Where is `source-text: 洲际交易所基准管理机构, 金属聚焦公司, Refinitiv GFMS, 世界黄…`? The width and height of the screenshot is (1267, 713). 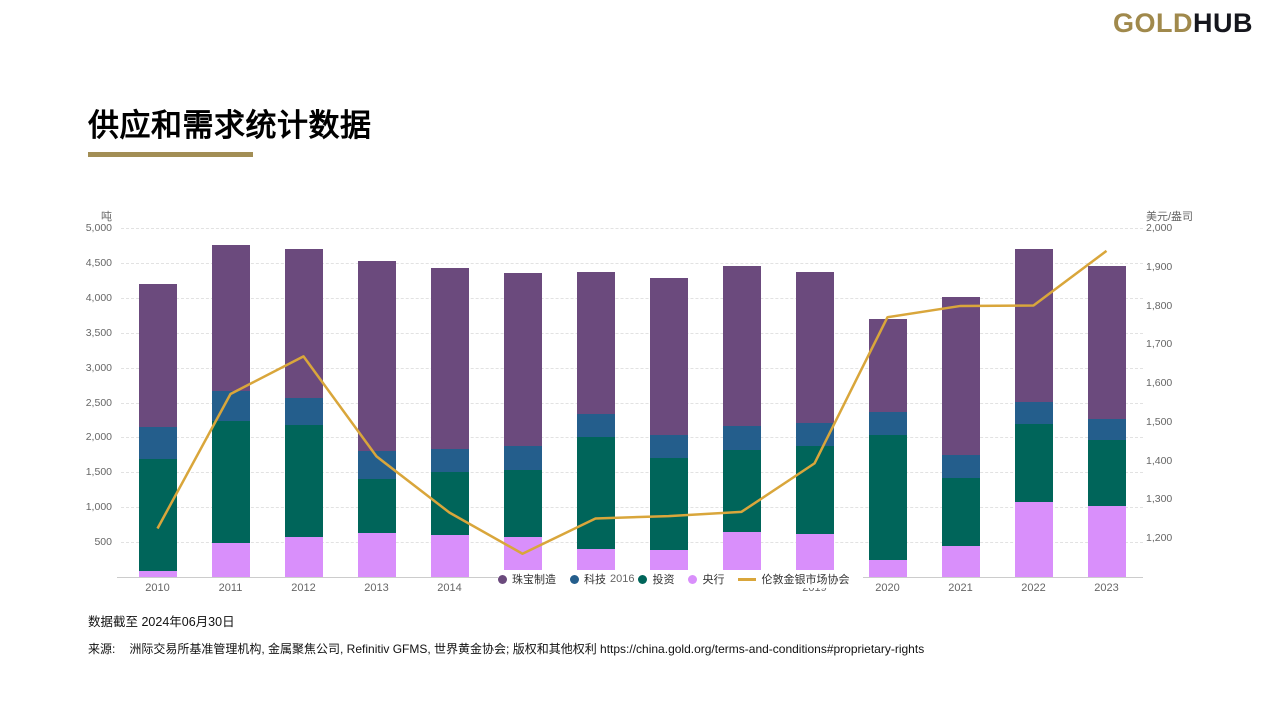 source-text: 洲际交易所基准管理机构, 金属聚焦公司, Refinitiv GFMS, 世界黄… is located at coordinates (527, 649).